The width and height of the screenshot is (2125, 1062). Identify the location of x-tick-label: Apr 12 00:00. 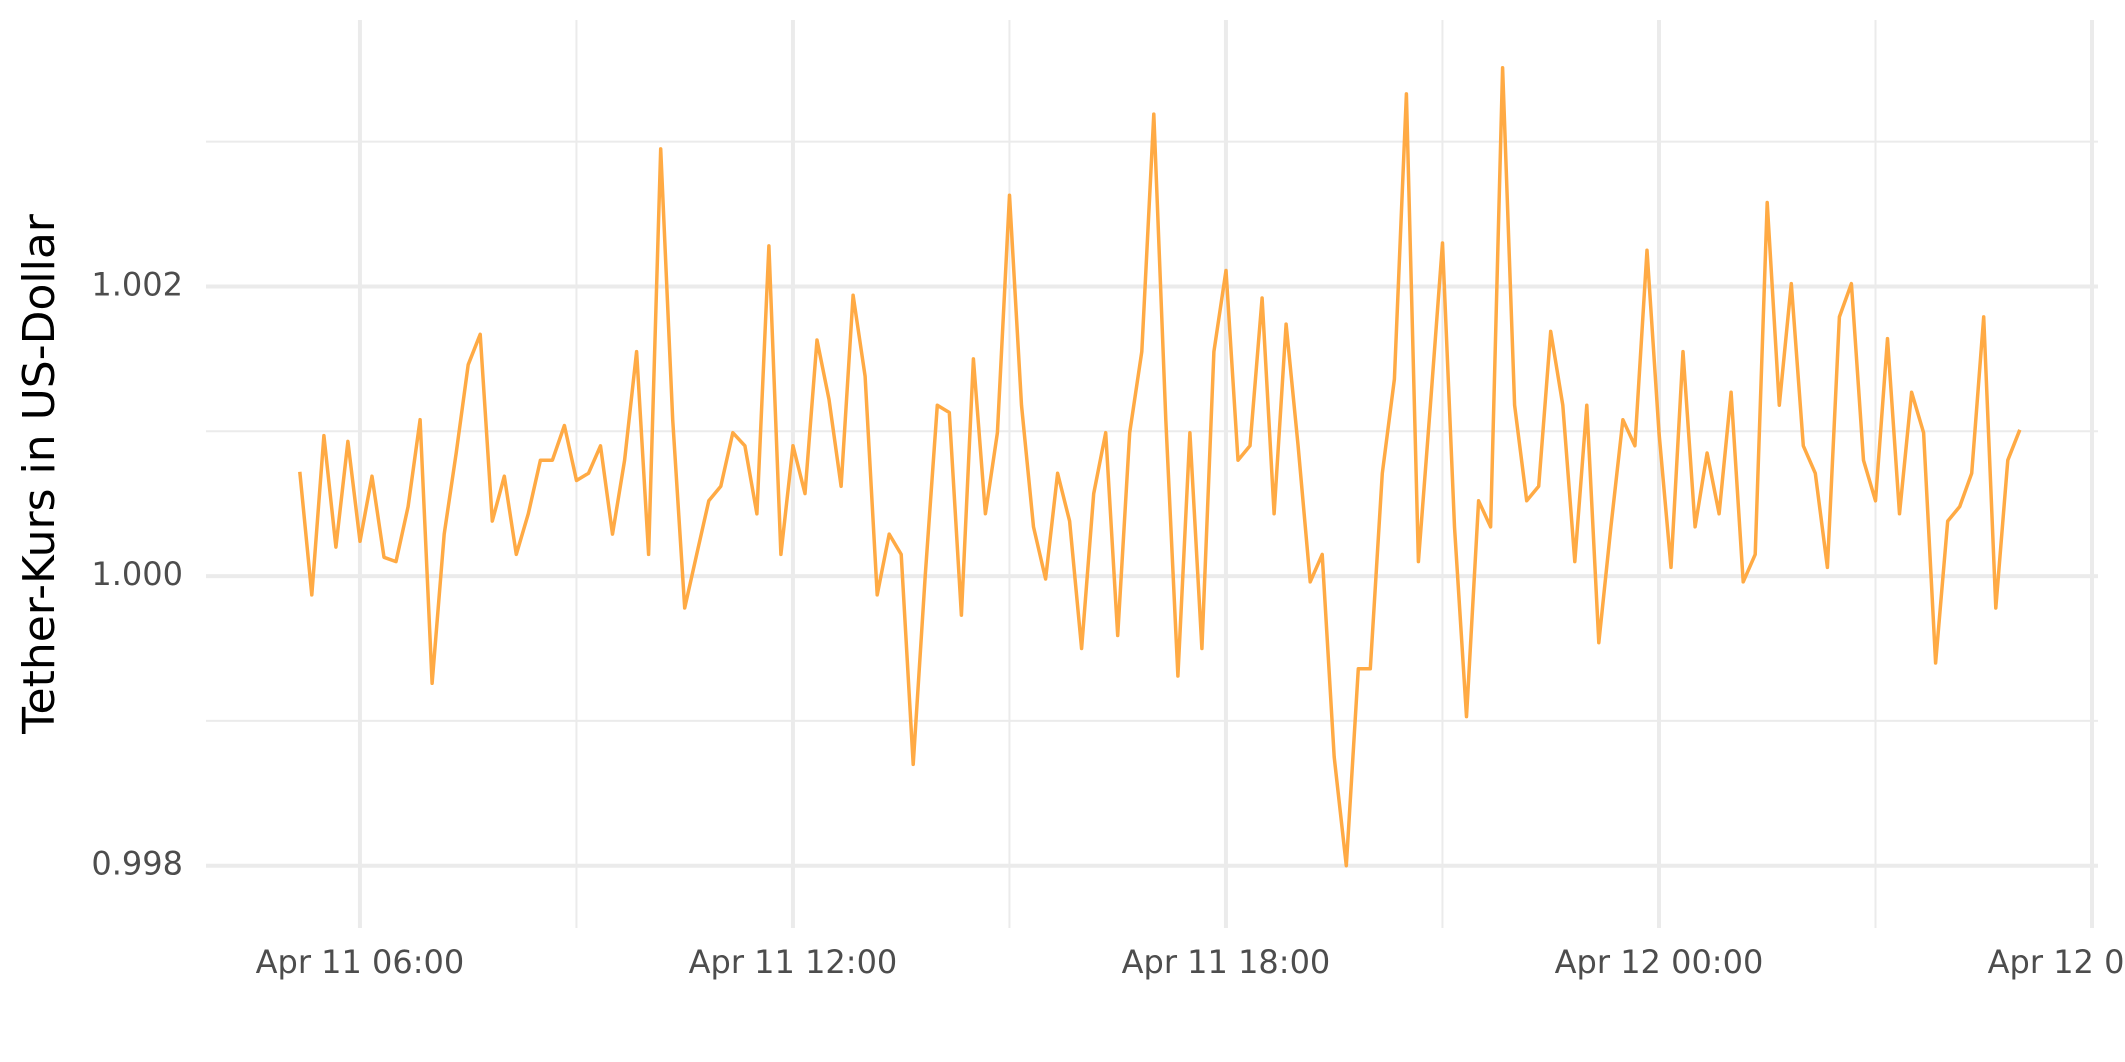
(1659, 962).